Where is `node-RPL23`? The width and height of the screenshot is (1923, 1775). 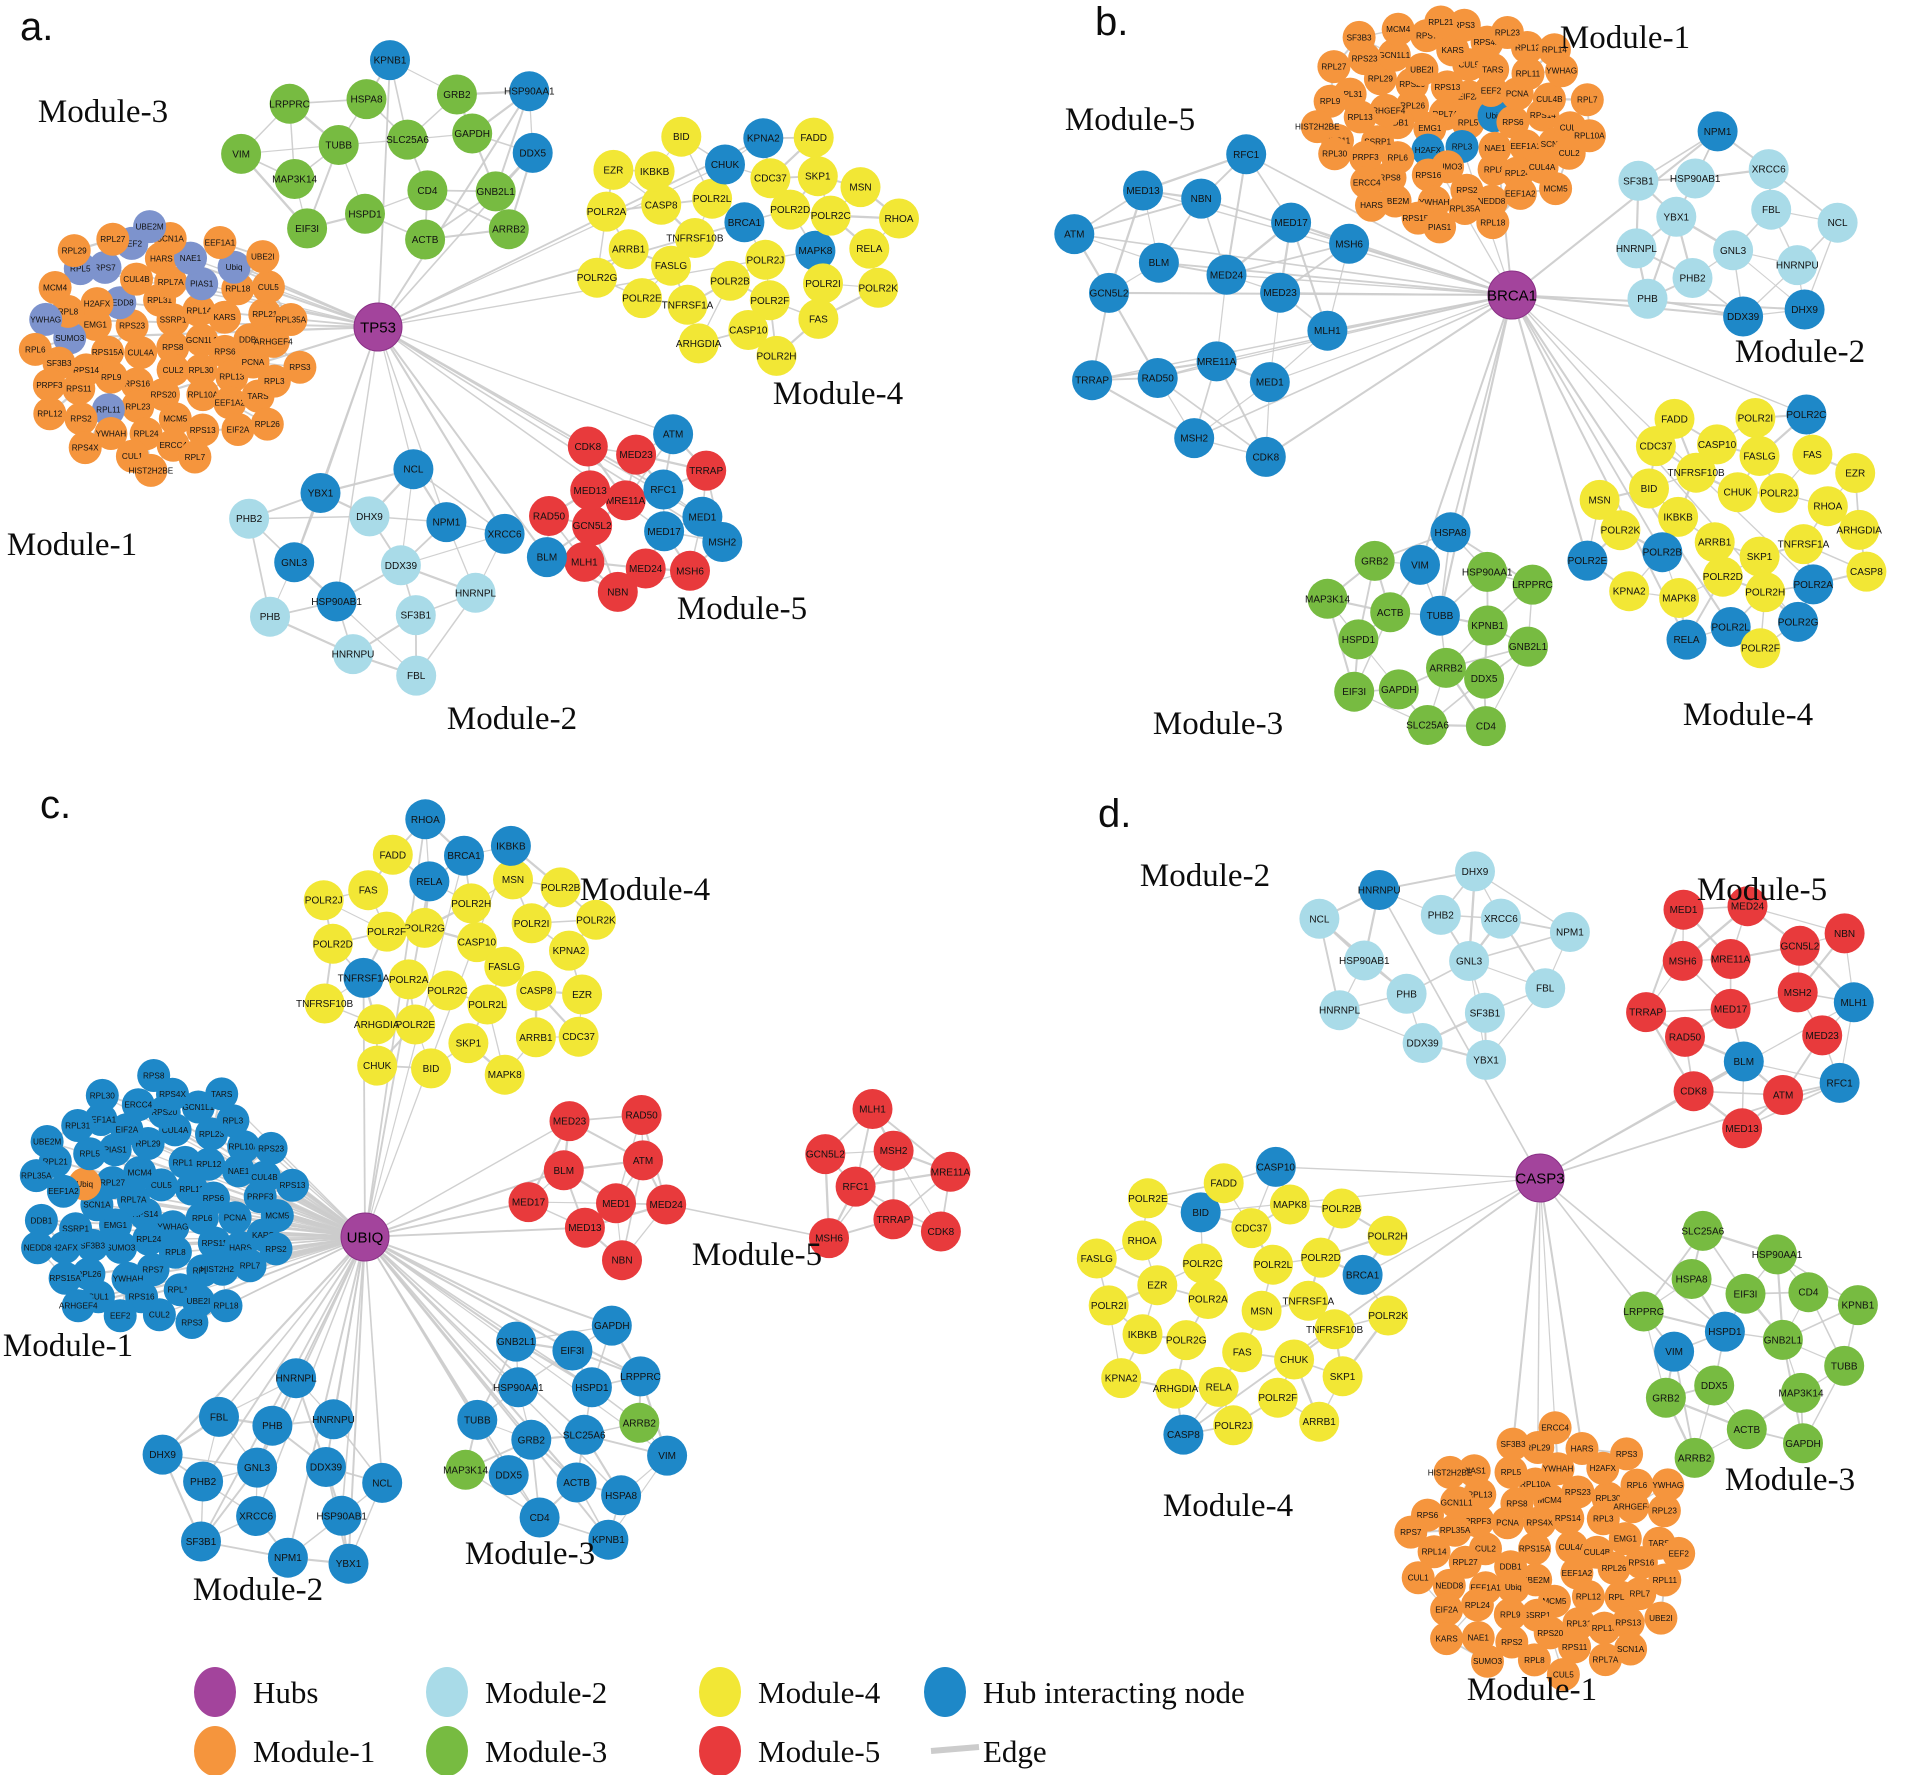
node-RPL23 is located at coordinates (1507, 32).